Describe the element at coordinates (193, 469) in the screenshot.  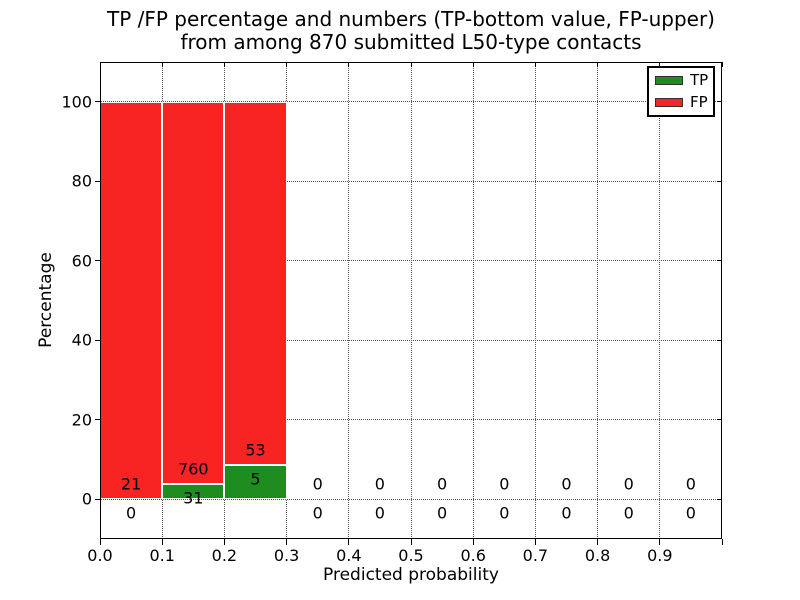
I see `fp-count-label: 760` at that location.